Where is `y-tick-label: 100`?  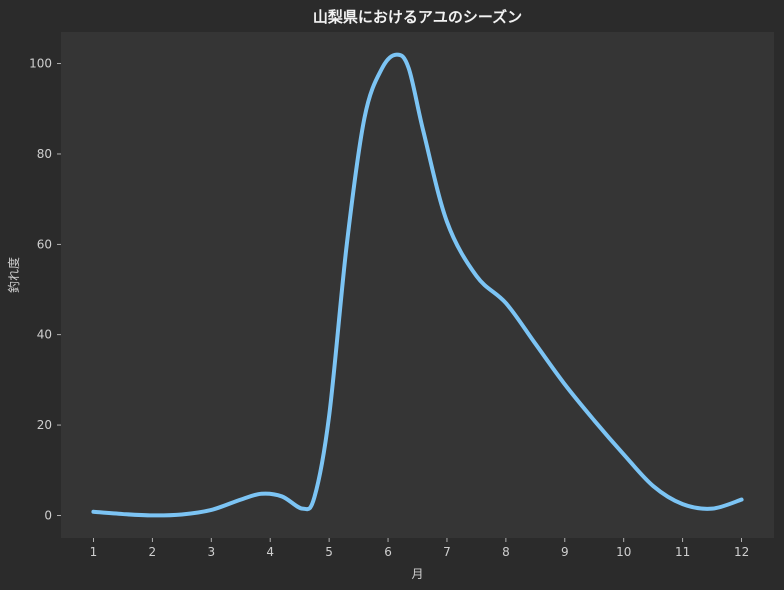 y-tick-label: 100 is located at coordinates (40, 64).